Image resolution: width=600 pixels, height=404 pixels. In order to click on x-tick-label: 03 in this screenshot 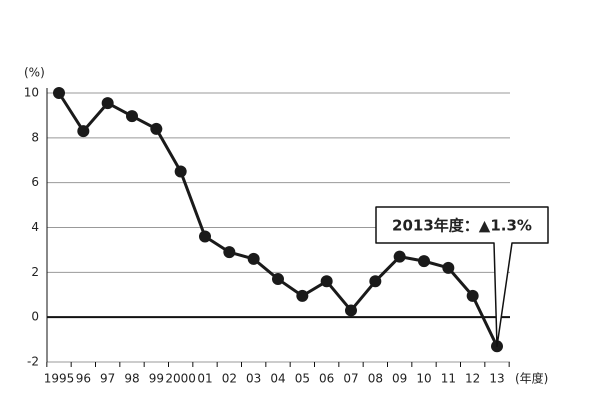, I will do `click(253, 379)`.